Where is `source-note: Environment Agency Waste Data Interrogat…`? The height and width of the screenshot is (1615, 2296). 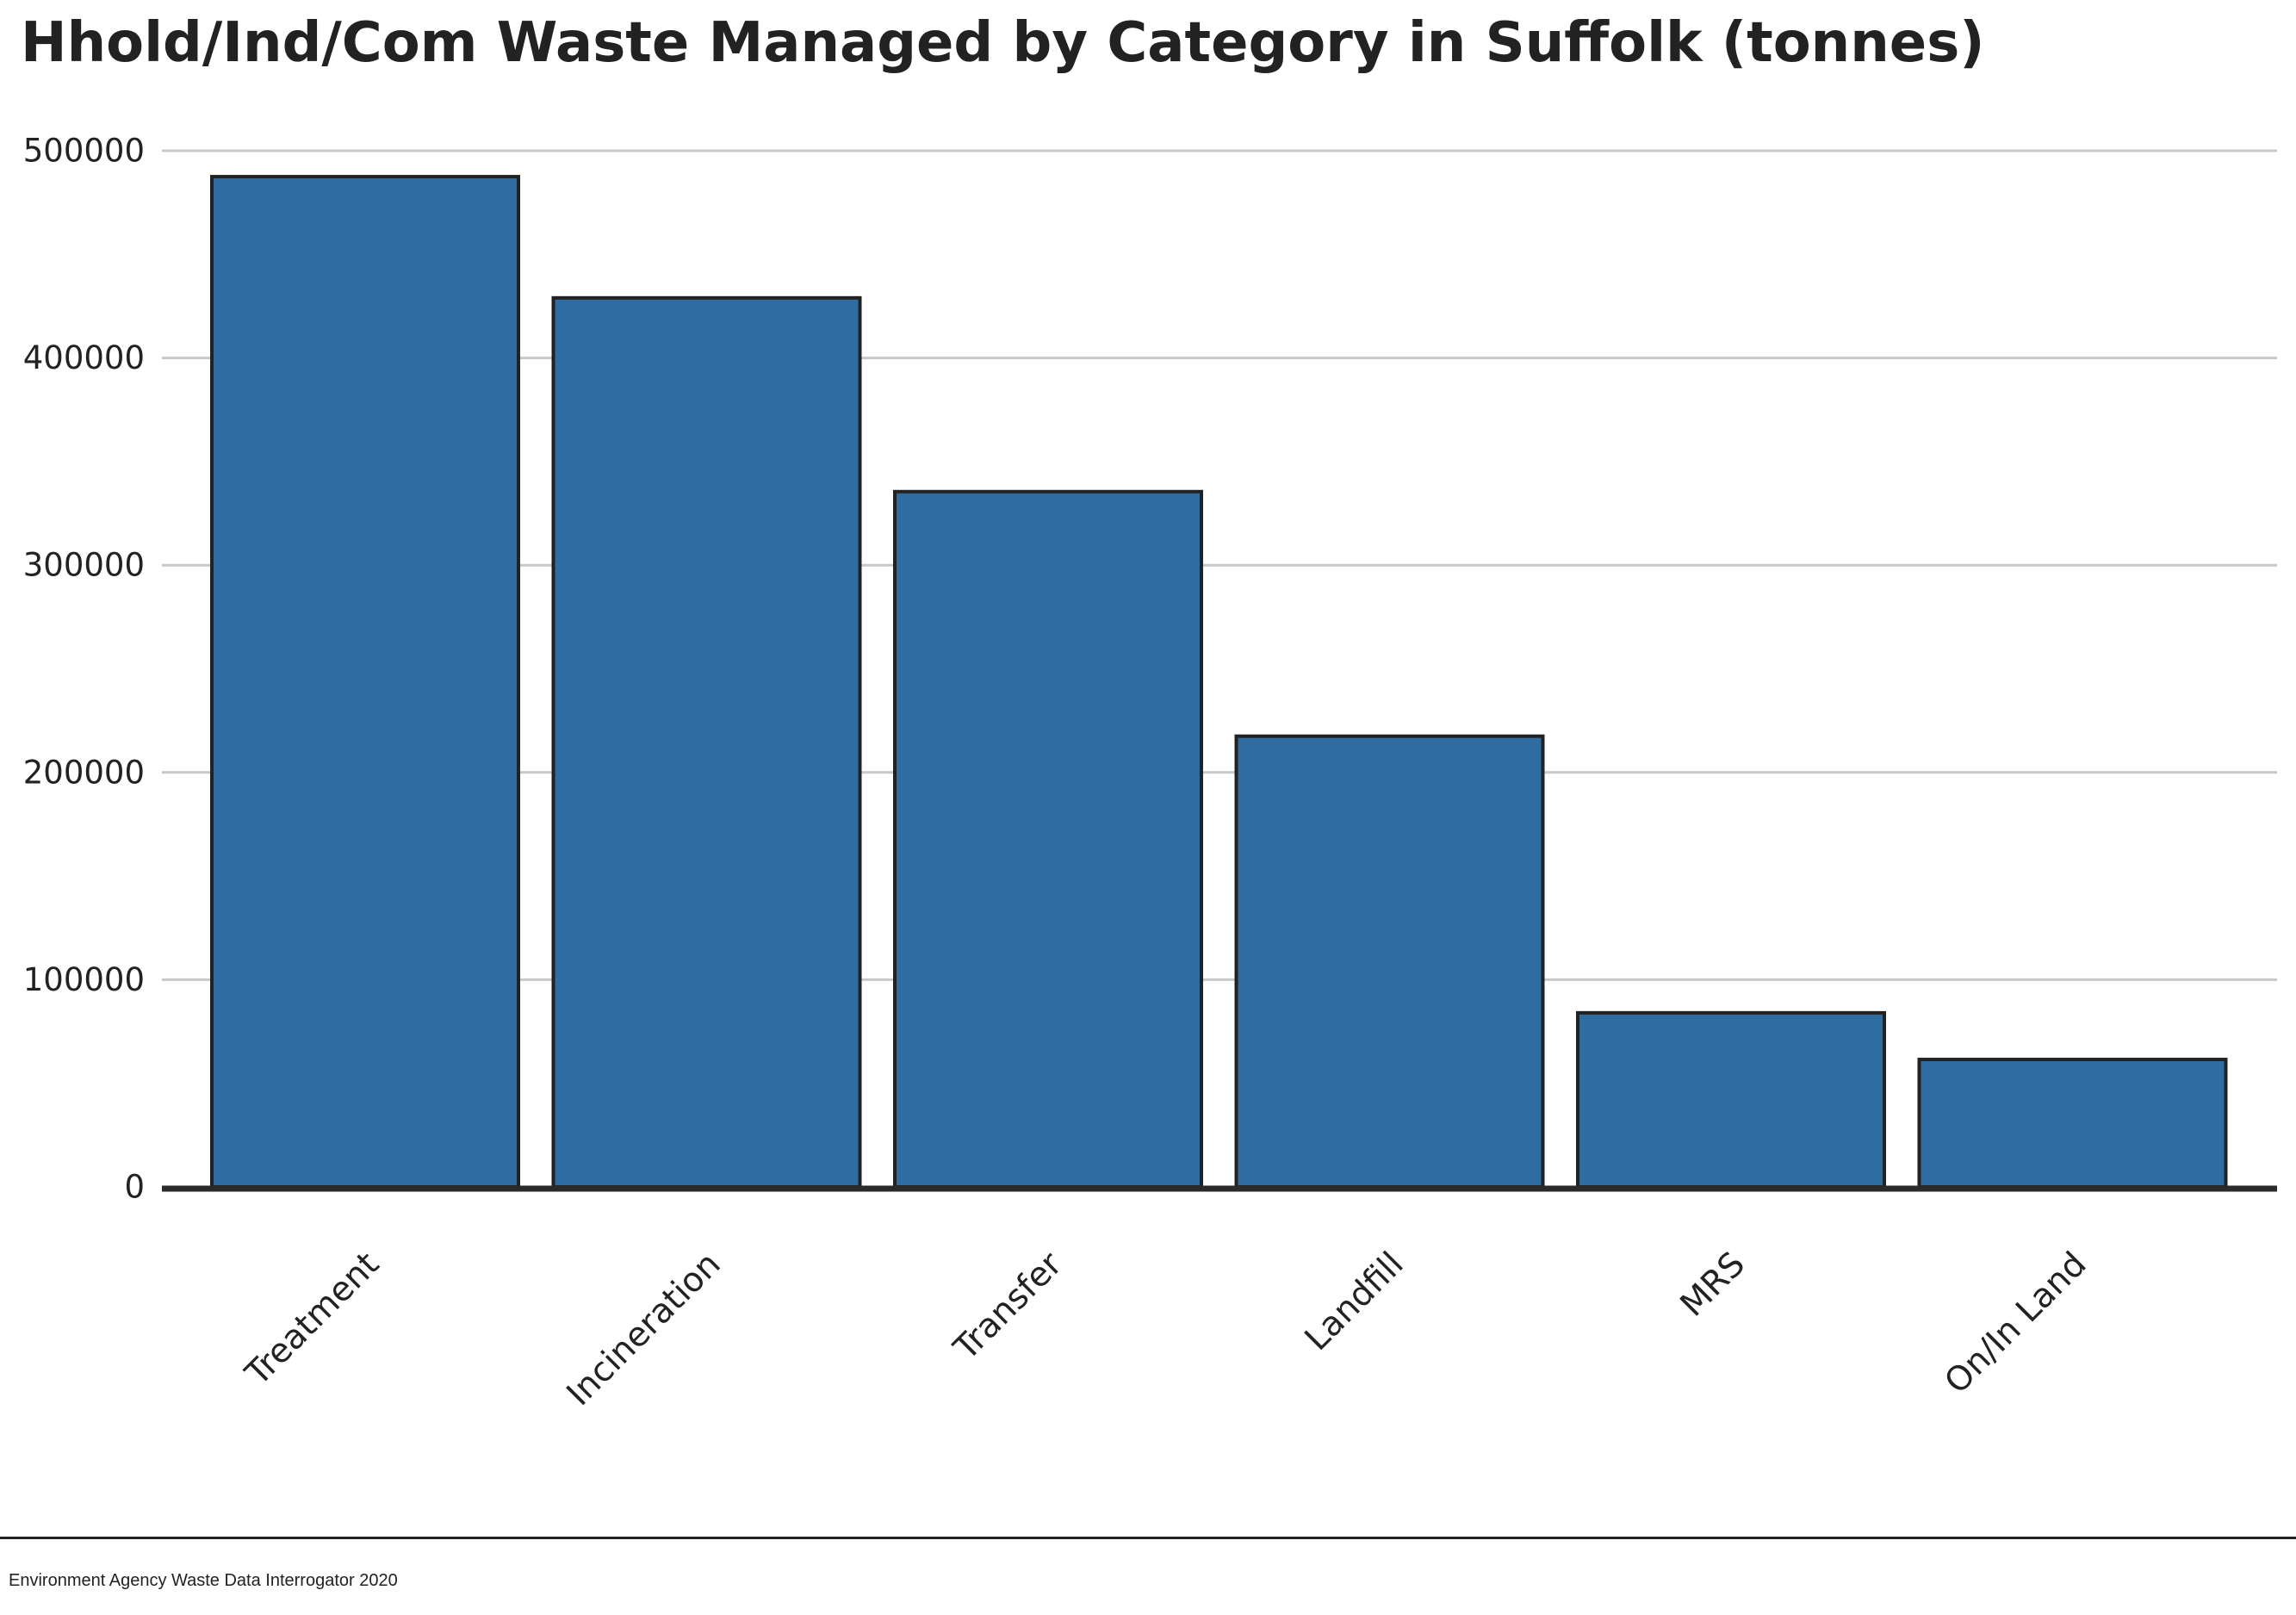 source-note: Environment Agency Waste Data Interrogat… is located at coordinates (203, 1580).